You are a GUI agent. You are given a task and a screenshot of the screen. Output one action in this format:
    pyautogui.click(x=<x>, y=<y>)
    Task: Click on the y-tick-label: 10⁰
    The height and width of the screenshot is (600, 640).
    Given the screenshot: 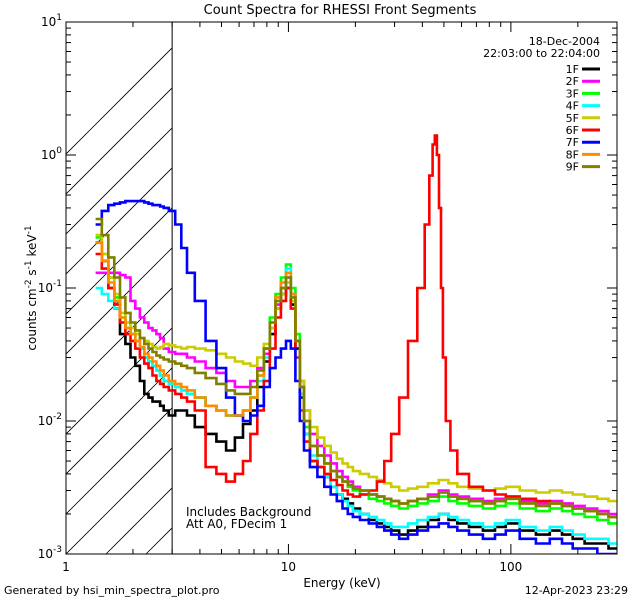 What is the action you would take?
    pyautogui.click(x=51, y=154)
    